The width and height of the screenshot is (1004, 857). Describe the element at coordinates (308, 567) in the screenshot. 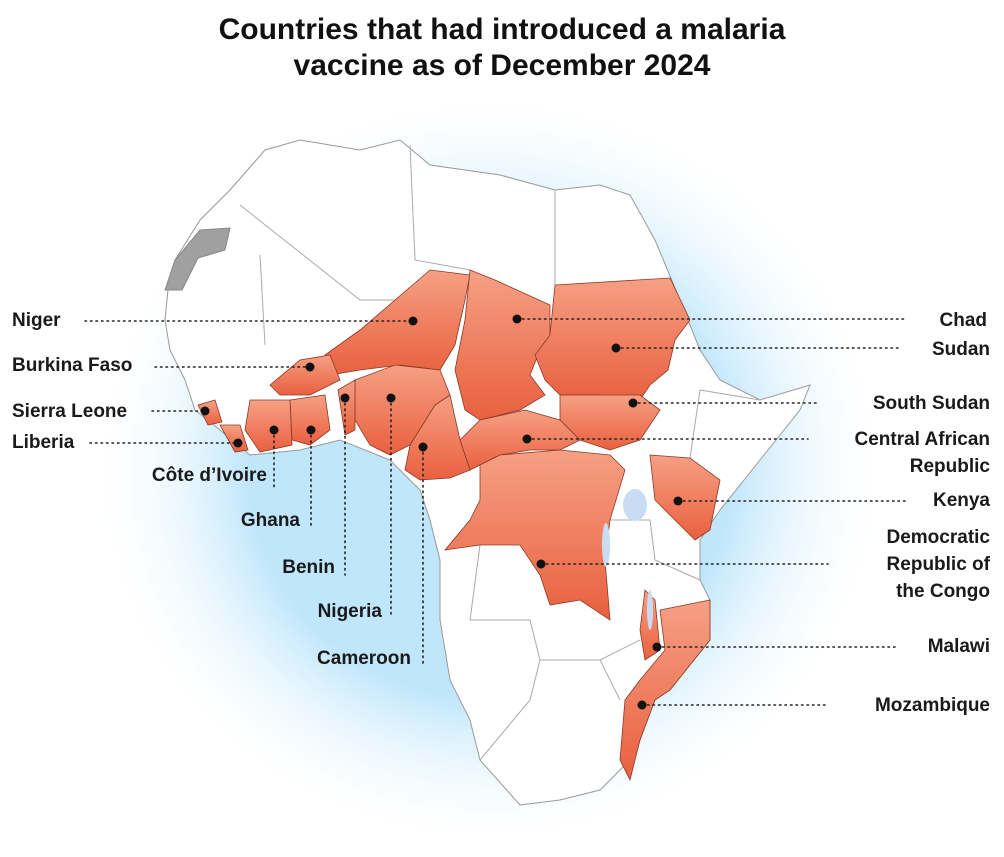

I see `country-label: Benin` at that location.